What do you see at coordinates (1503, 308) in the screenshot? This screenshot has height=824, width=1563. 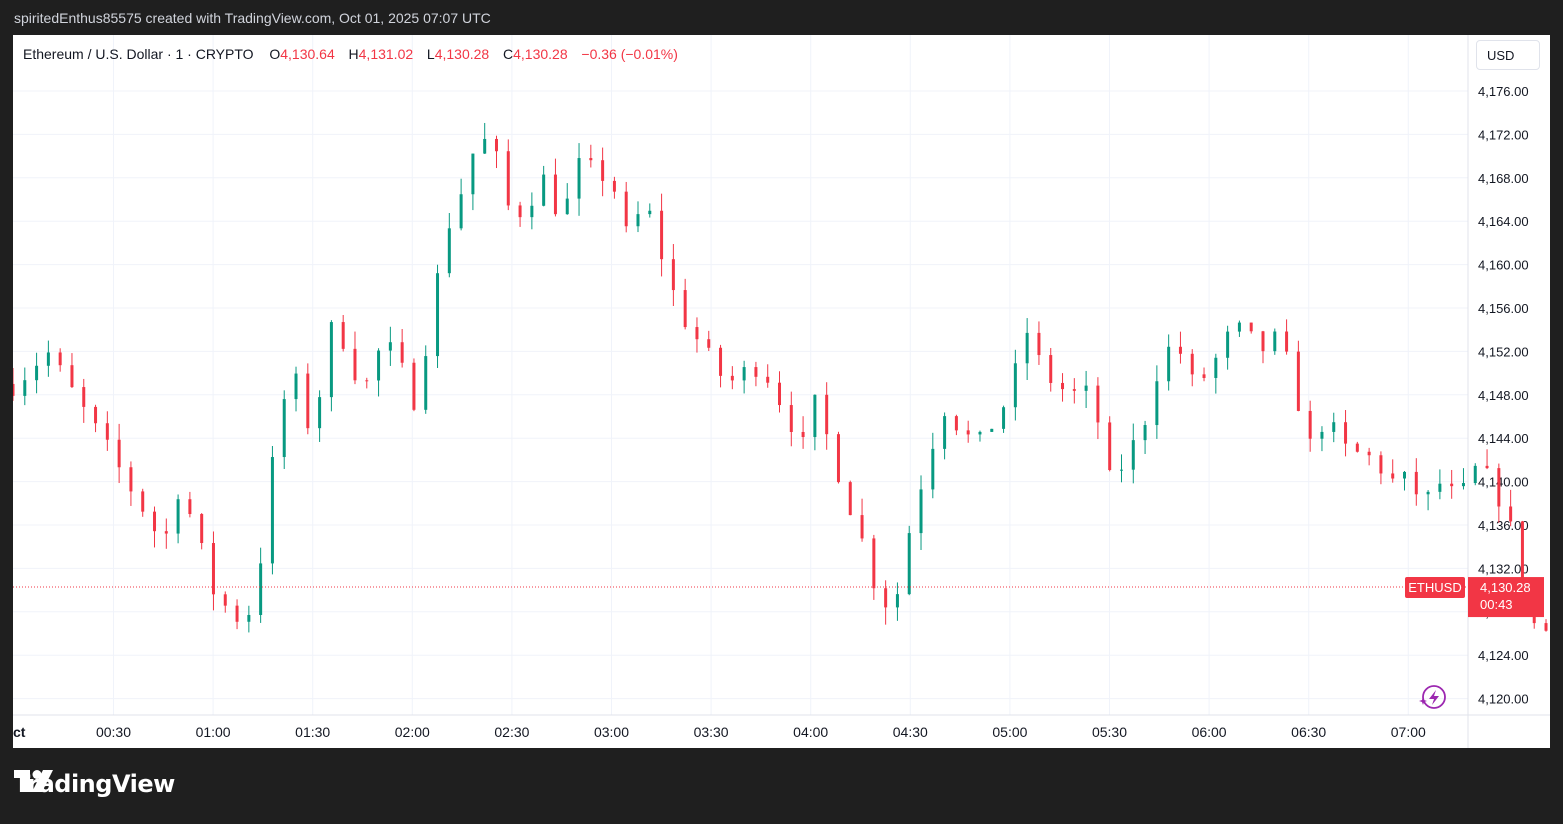 I see `y-tick-label: 4,156.00` at bounding box center [1503, 308].